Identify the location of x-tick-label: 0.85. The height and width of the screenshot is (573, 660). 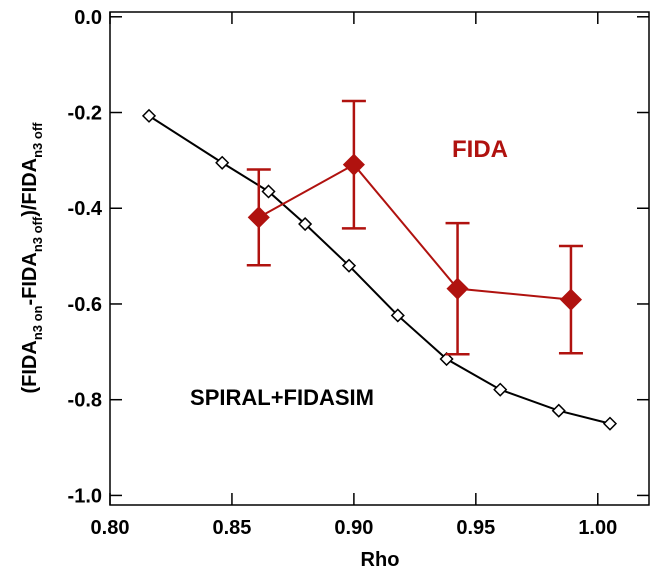
(231, 528).